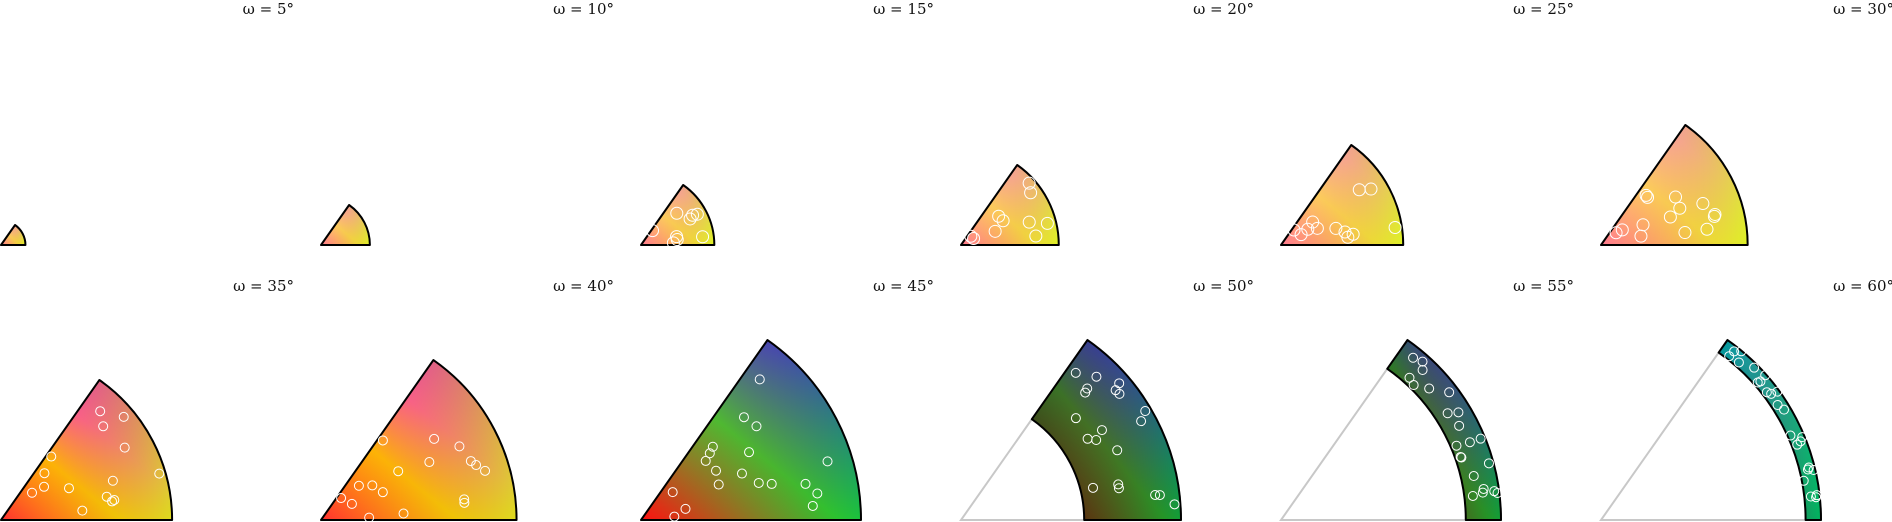 The height and width of the screenshot is (522, 1892). What do you see at coordinates (787, 125) in the screenshot?
I see `panel-omega-15: ω = 15°` at bounding box center [787, 125].